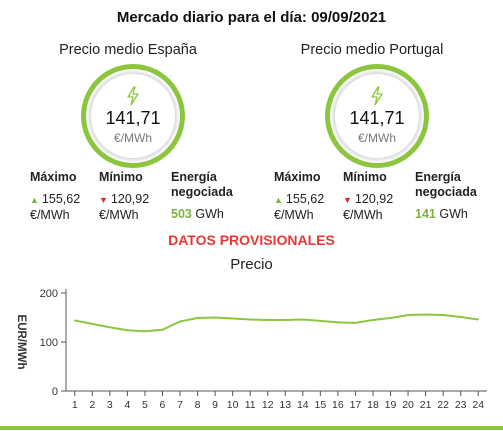 The width and height of the screenshot is (503, 431). Describe the element at coordinates (373, 405) in the screenshot. I see `x-tick-label: 18` at that location.